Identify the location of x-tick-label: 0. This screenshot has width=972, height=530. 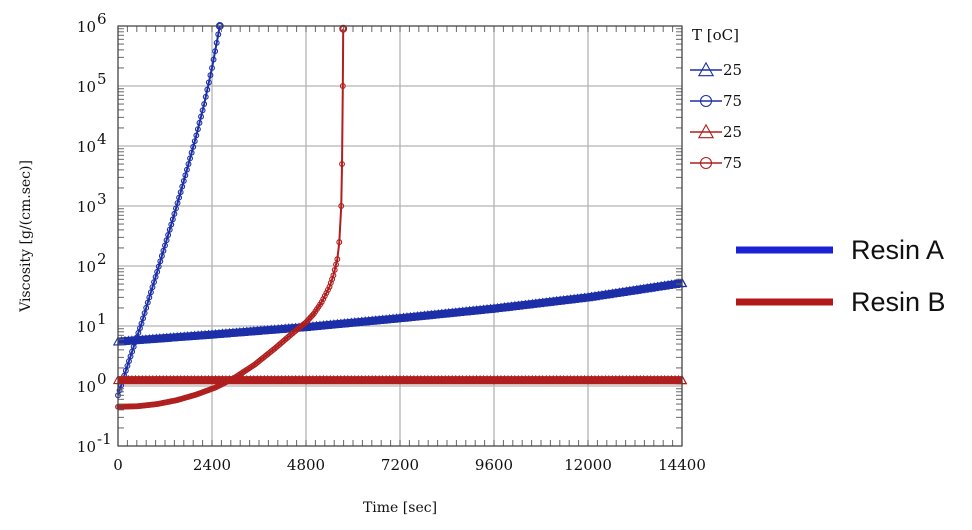
(118, 465).